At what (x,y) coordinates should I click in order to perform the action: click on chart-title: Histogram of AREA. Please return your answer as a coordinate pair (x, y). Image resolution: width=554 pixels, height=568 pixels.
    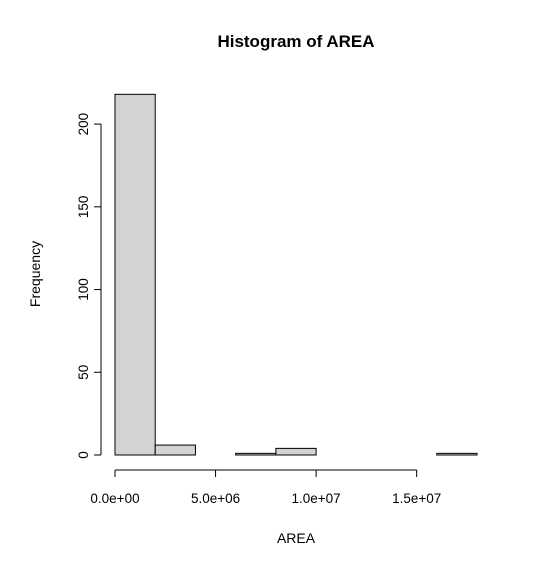
    Looking at the image, I should click on (295, 41).